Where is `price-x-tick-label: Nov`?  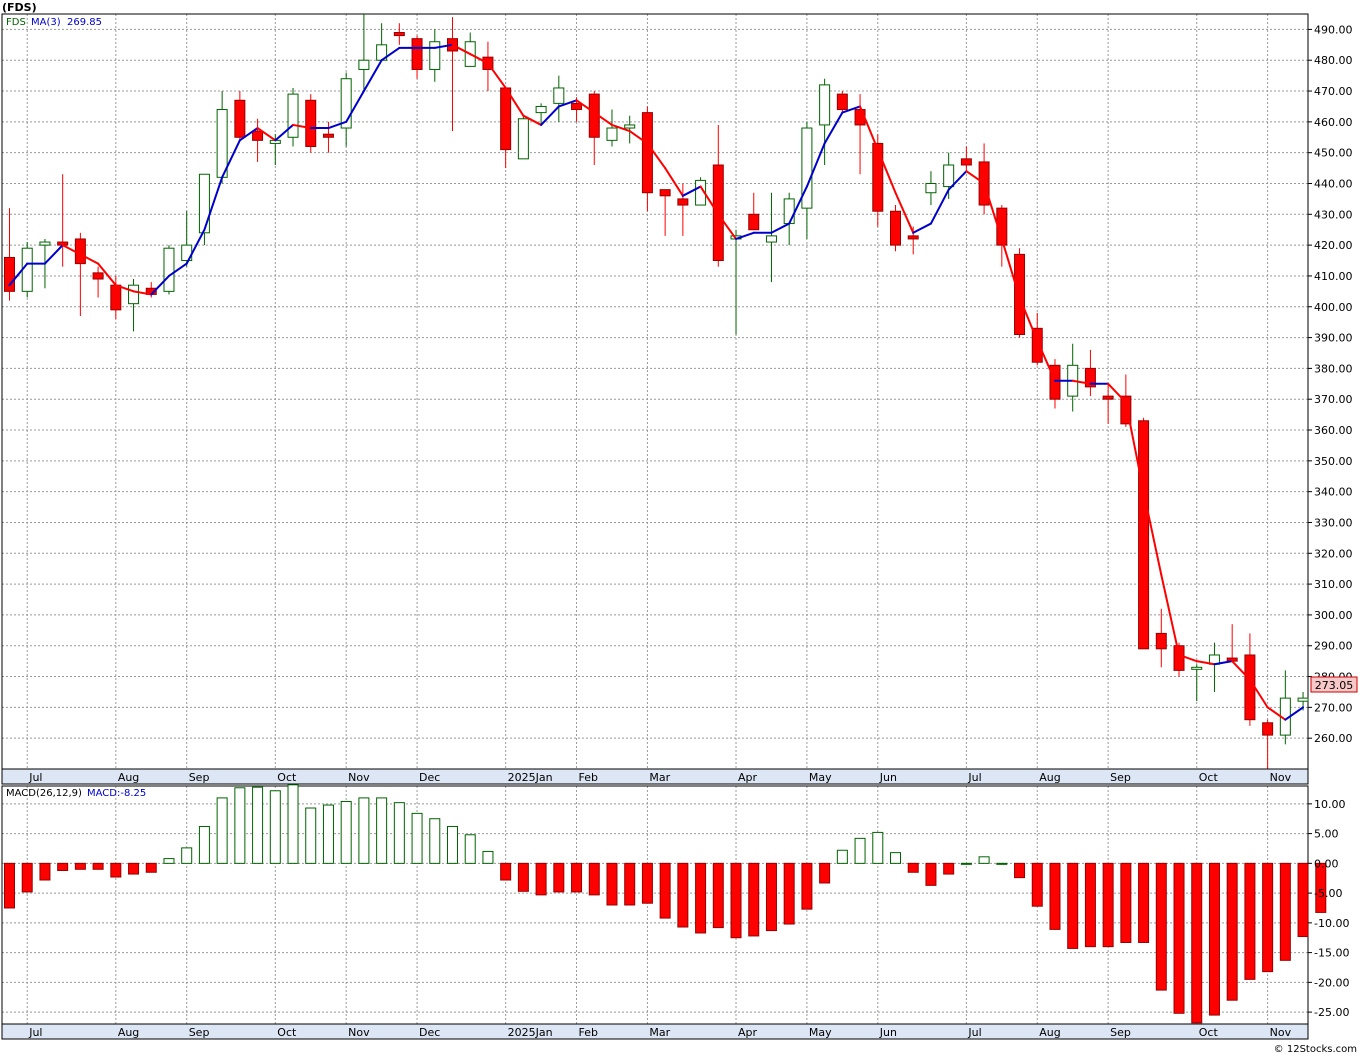 price-x-tick-label: Nov is located at coordinates (359, 777).